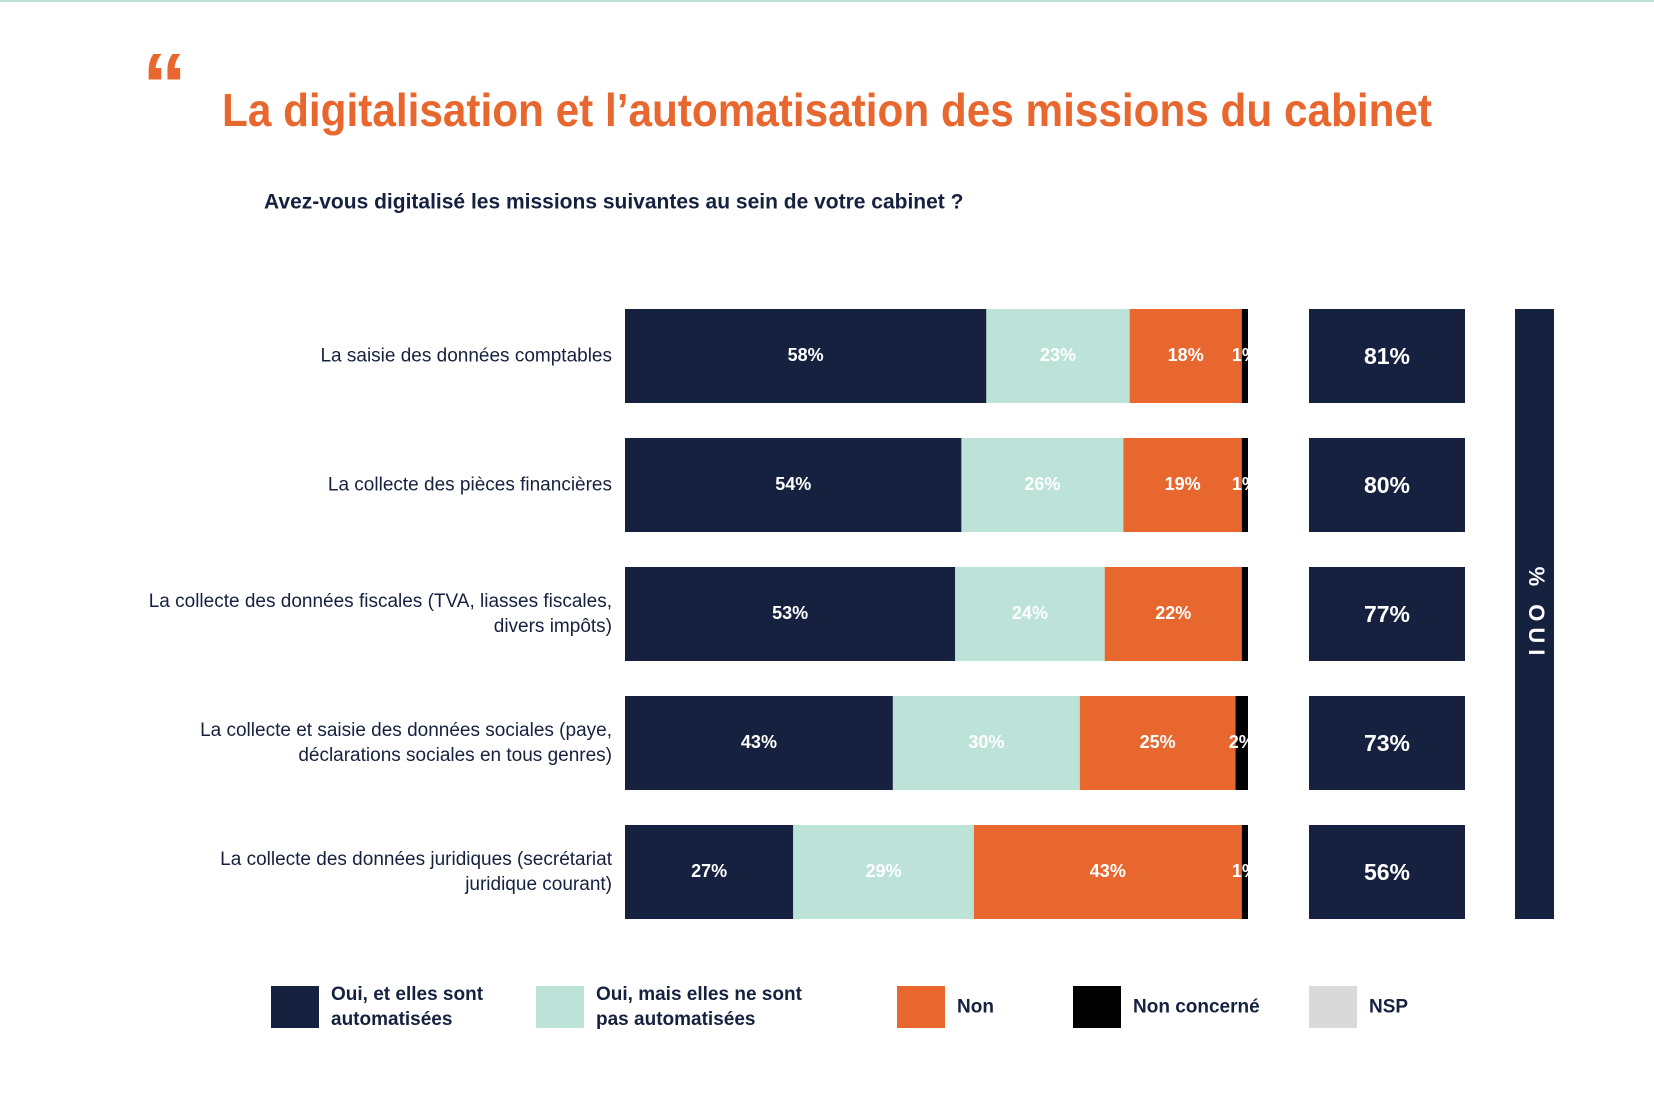  I want to click on total-label: 56%, so click(1387, 872).